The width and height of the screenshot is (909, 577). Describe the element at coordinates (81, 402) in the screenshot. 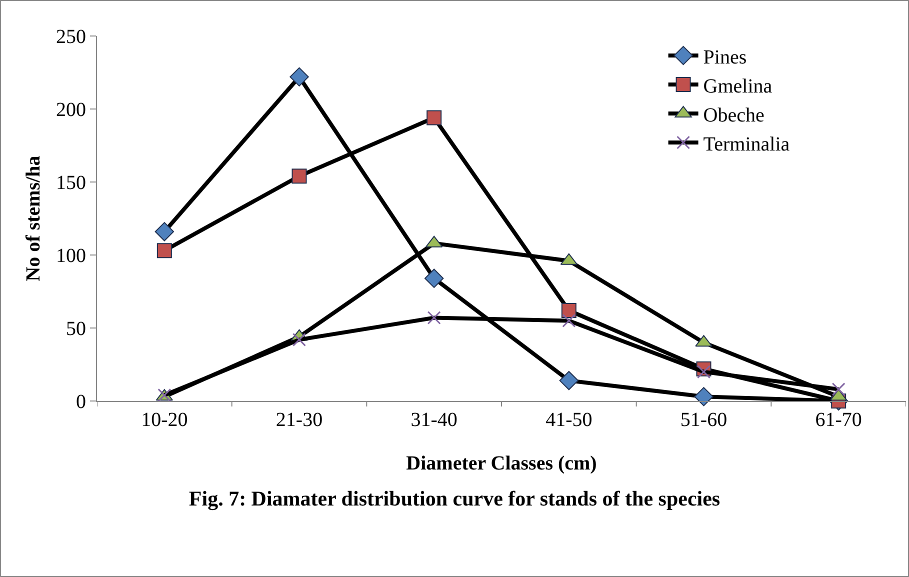

I see `y-tick-label: 0` at that location.